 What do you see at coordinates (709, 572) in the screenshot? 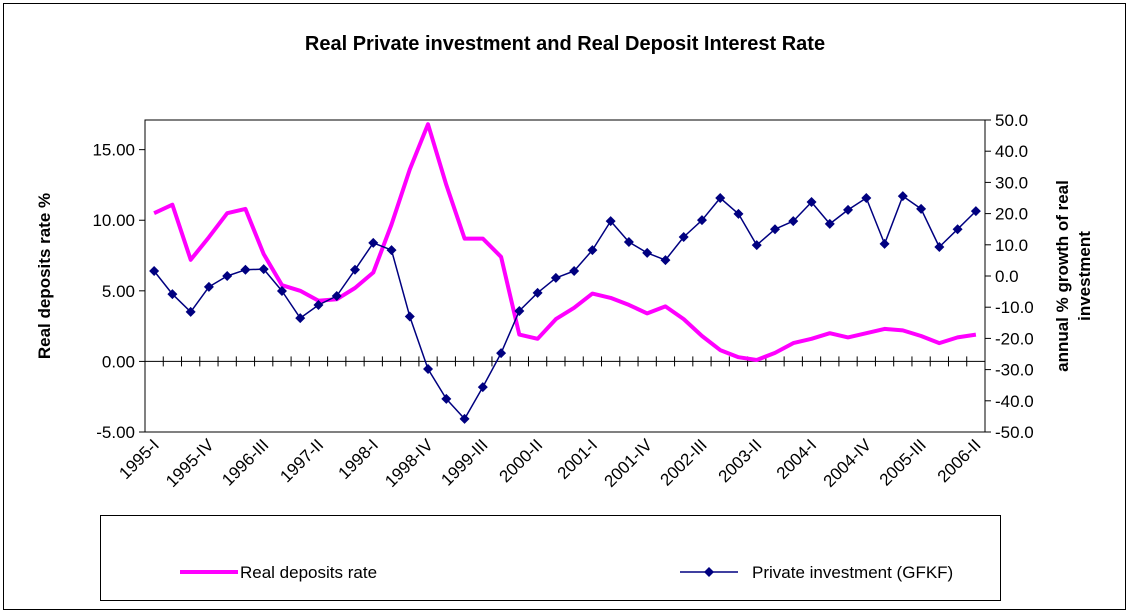
I see `legend-marker` at bounding box center [709, 572].